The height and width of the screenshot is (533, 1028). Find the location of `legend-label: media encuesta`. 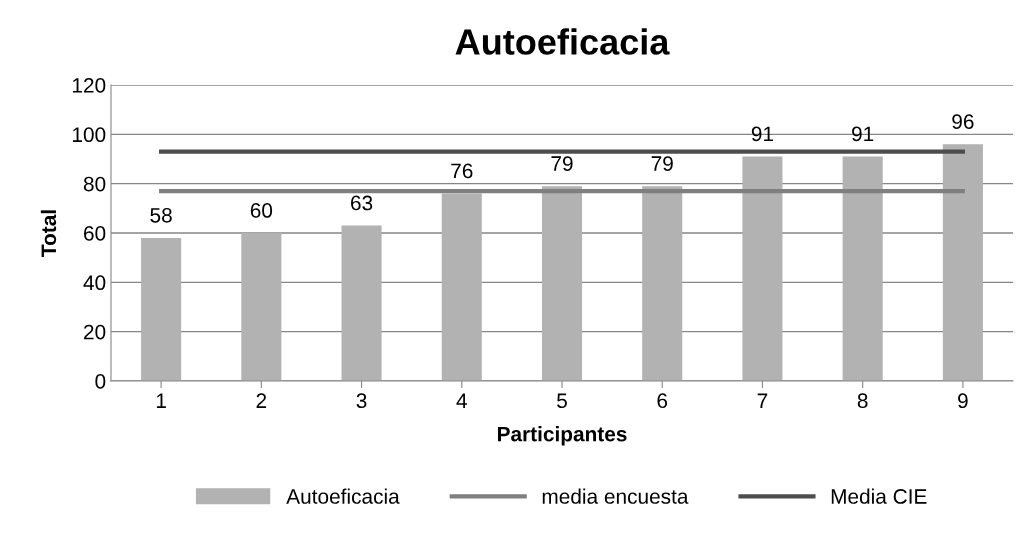

legend-label: media encuesta is located at coordinates (615, 496).